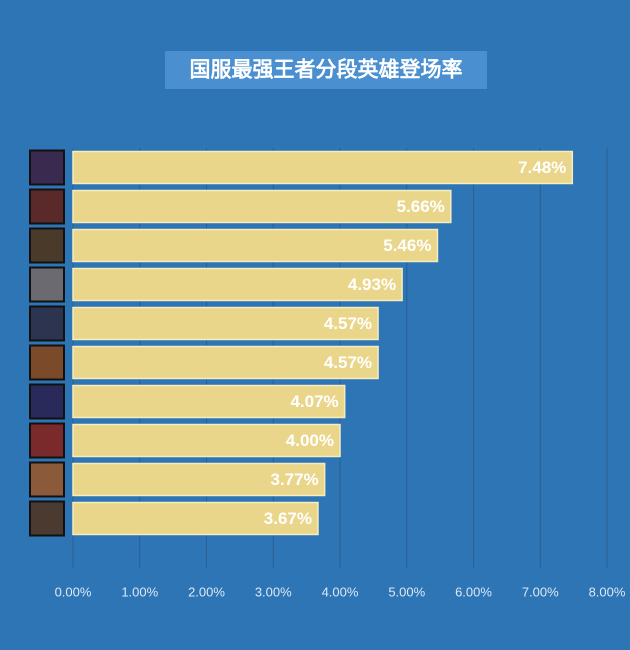 The image size is (630, 650). Describe the element at coordinates (139, 591) in the screenshot. I see `x-tick-label: 1.00%` at that location.